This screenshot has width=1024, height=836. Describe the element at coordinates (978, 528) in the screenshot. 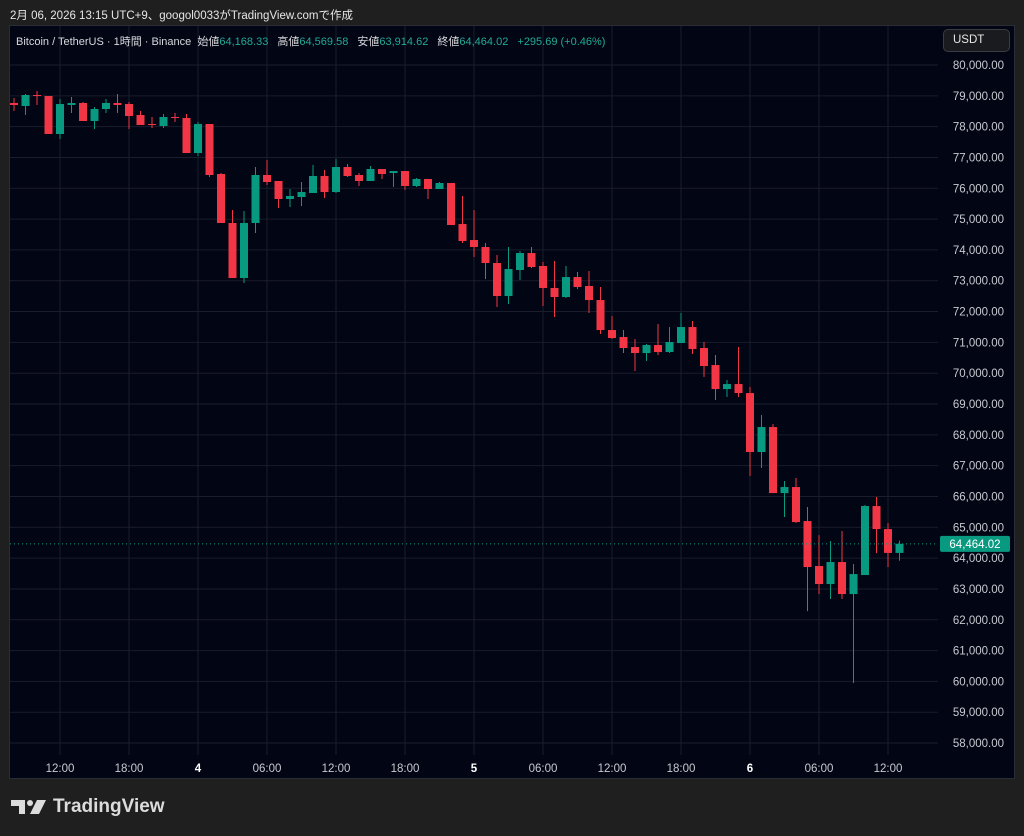

I see `price-axis-label: 65,000.00` at that location.